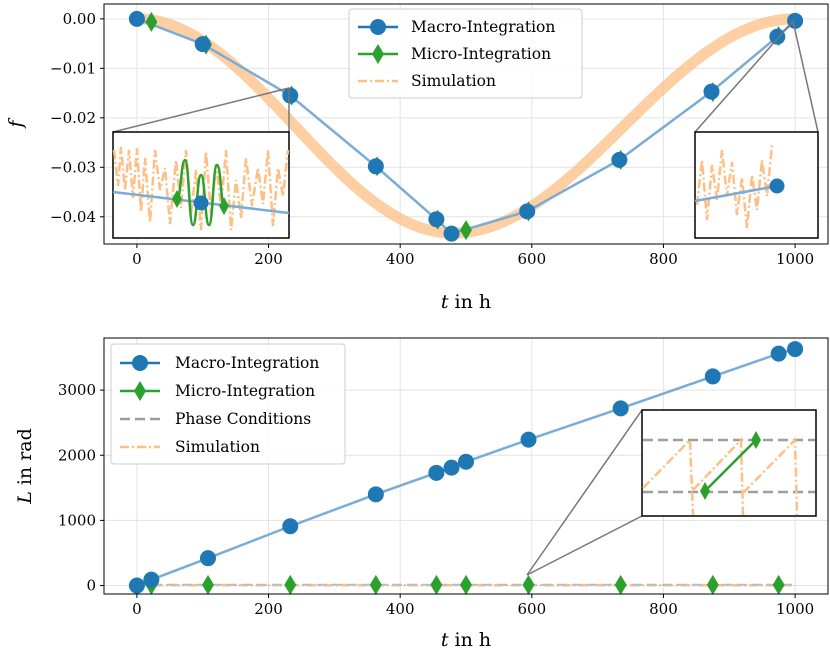 The height and width of the screenshot is (654, 830). What do you see at coordinates (81, 488) in the screenshot?
I see `bottom-y-ticks: 0 1000 2000 3000` at bounding box center [81, 488].